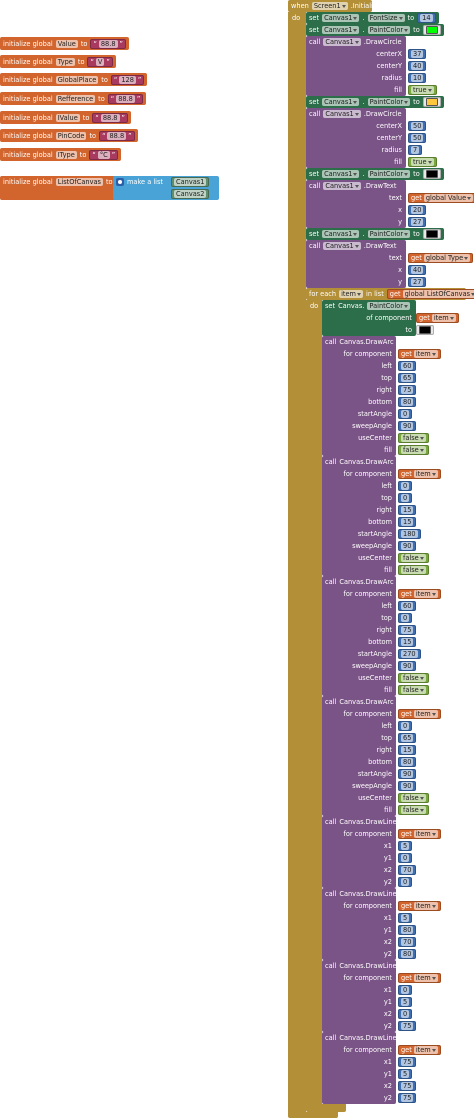 Image resolution: width=474 pixels, height=1118 pixels. What do you see at coordinates (375, 798) in the screenshot?
I see `arg-label: useCenter` at bounding box center [375, 798].